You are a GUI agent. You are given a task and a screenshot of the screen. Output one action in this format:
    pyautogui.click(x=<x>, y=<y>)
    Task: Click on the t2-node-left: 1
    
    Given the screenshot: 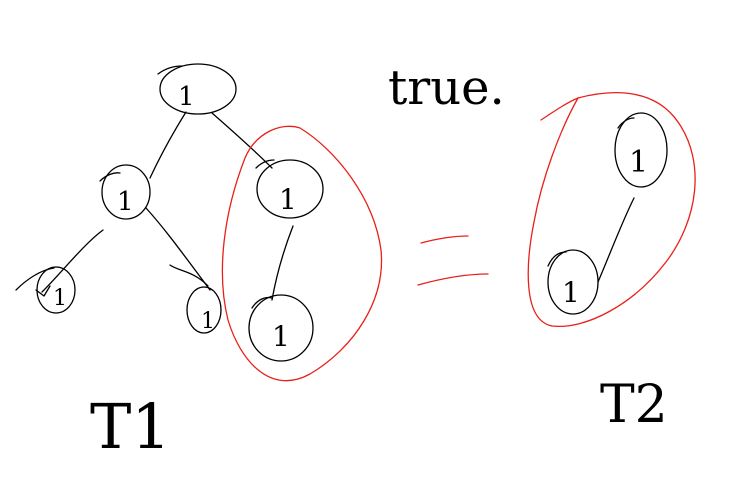 What is the action you would take?
    pyautogui.click(x=573, y=282)
    